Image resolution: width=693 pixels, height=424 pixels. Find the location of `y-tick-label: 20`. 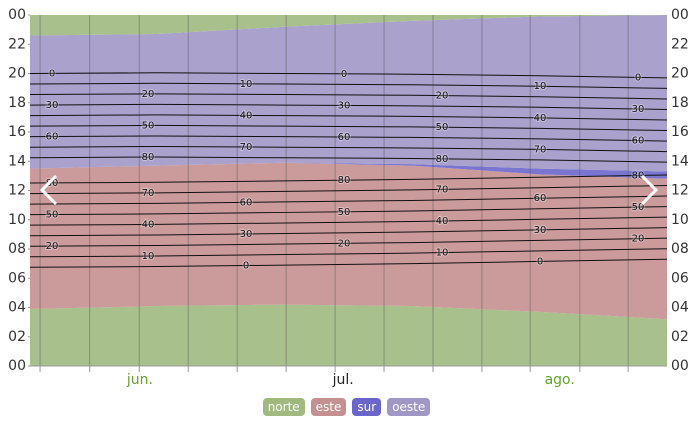

y-tick-label: 20 is located at coordinates (17, 74).